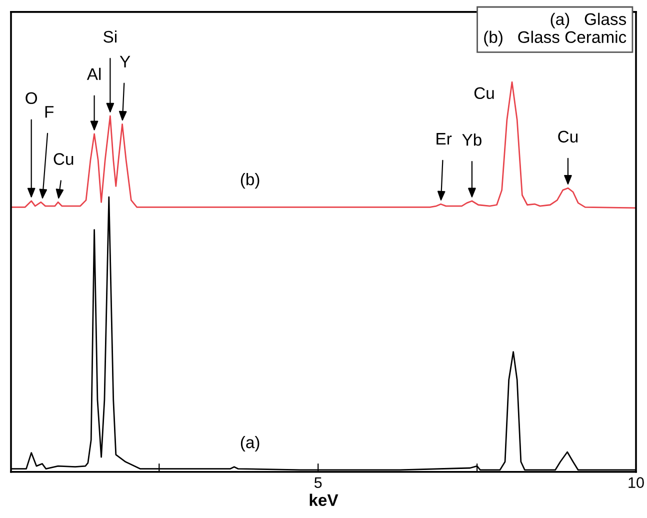 Image resolution: width=647 pixels, height=518 pixels. I want to click on annotation: (a), so click(250, 444).